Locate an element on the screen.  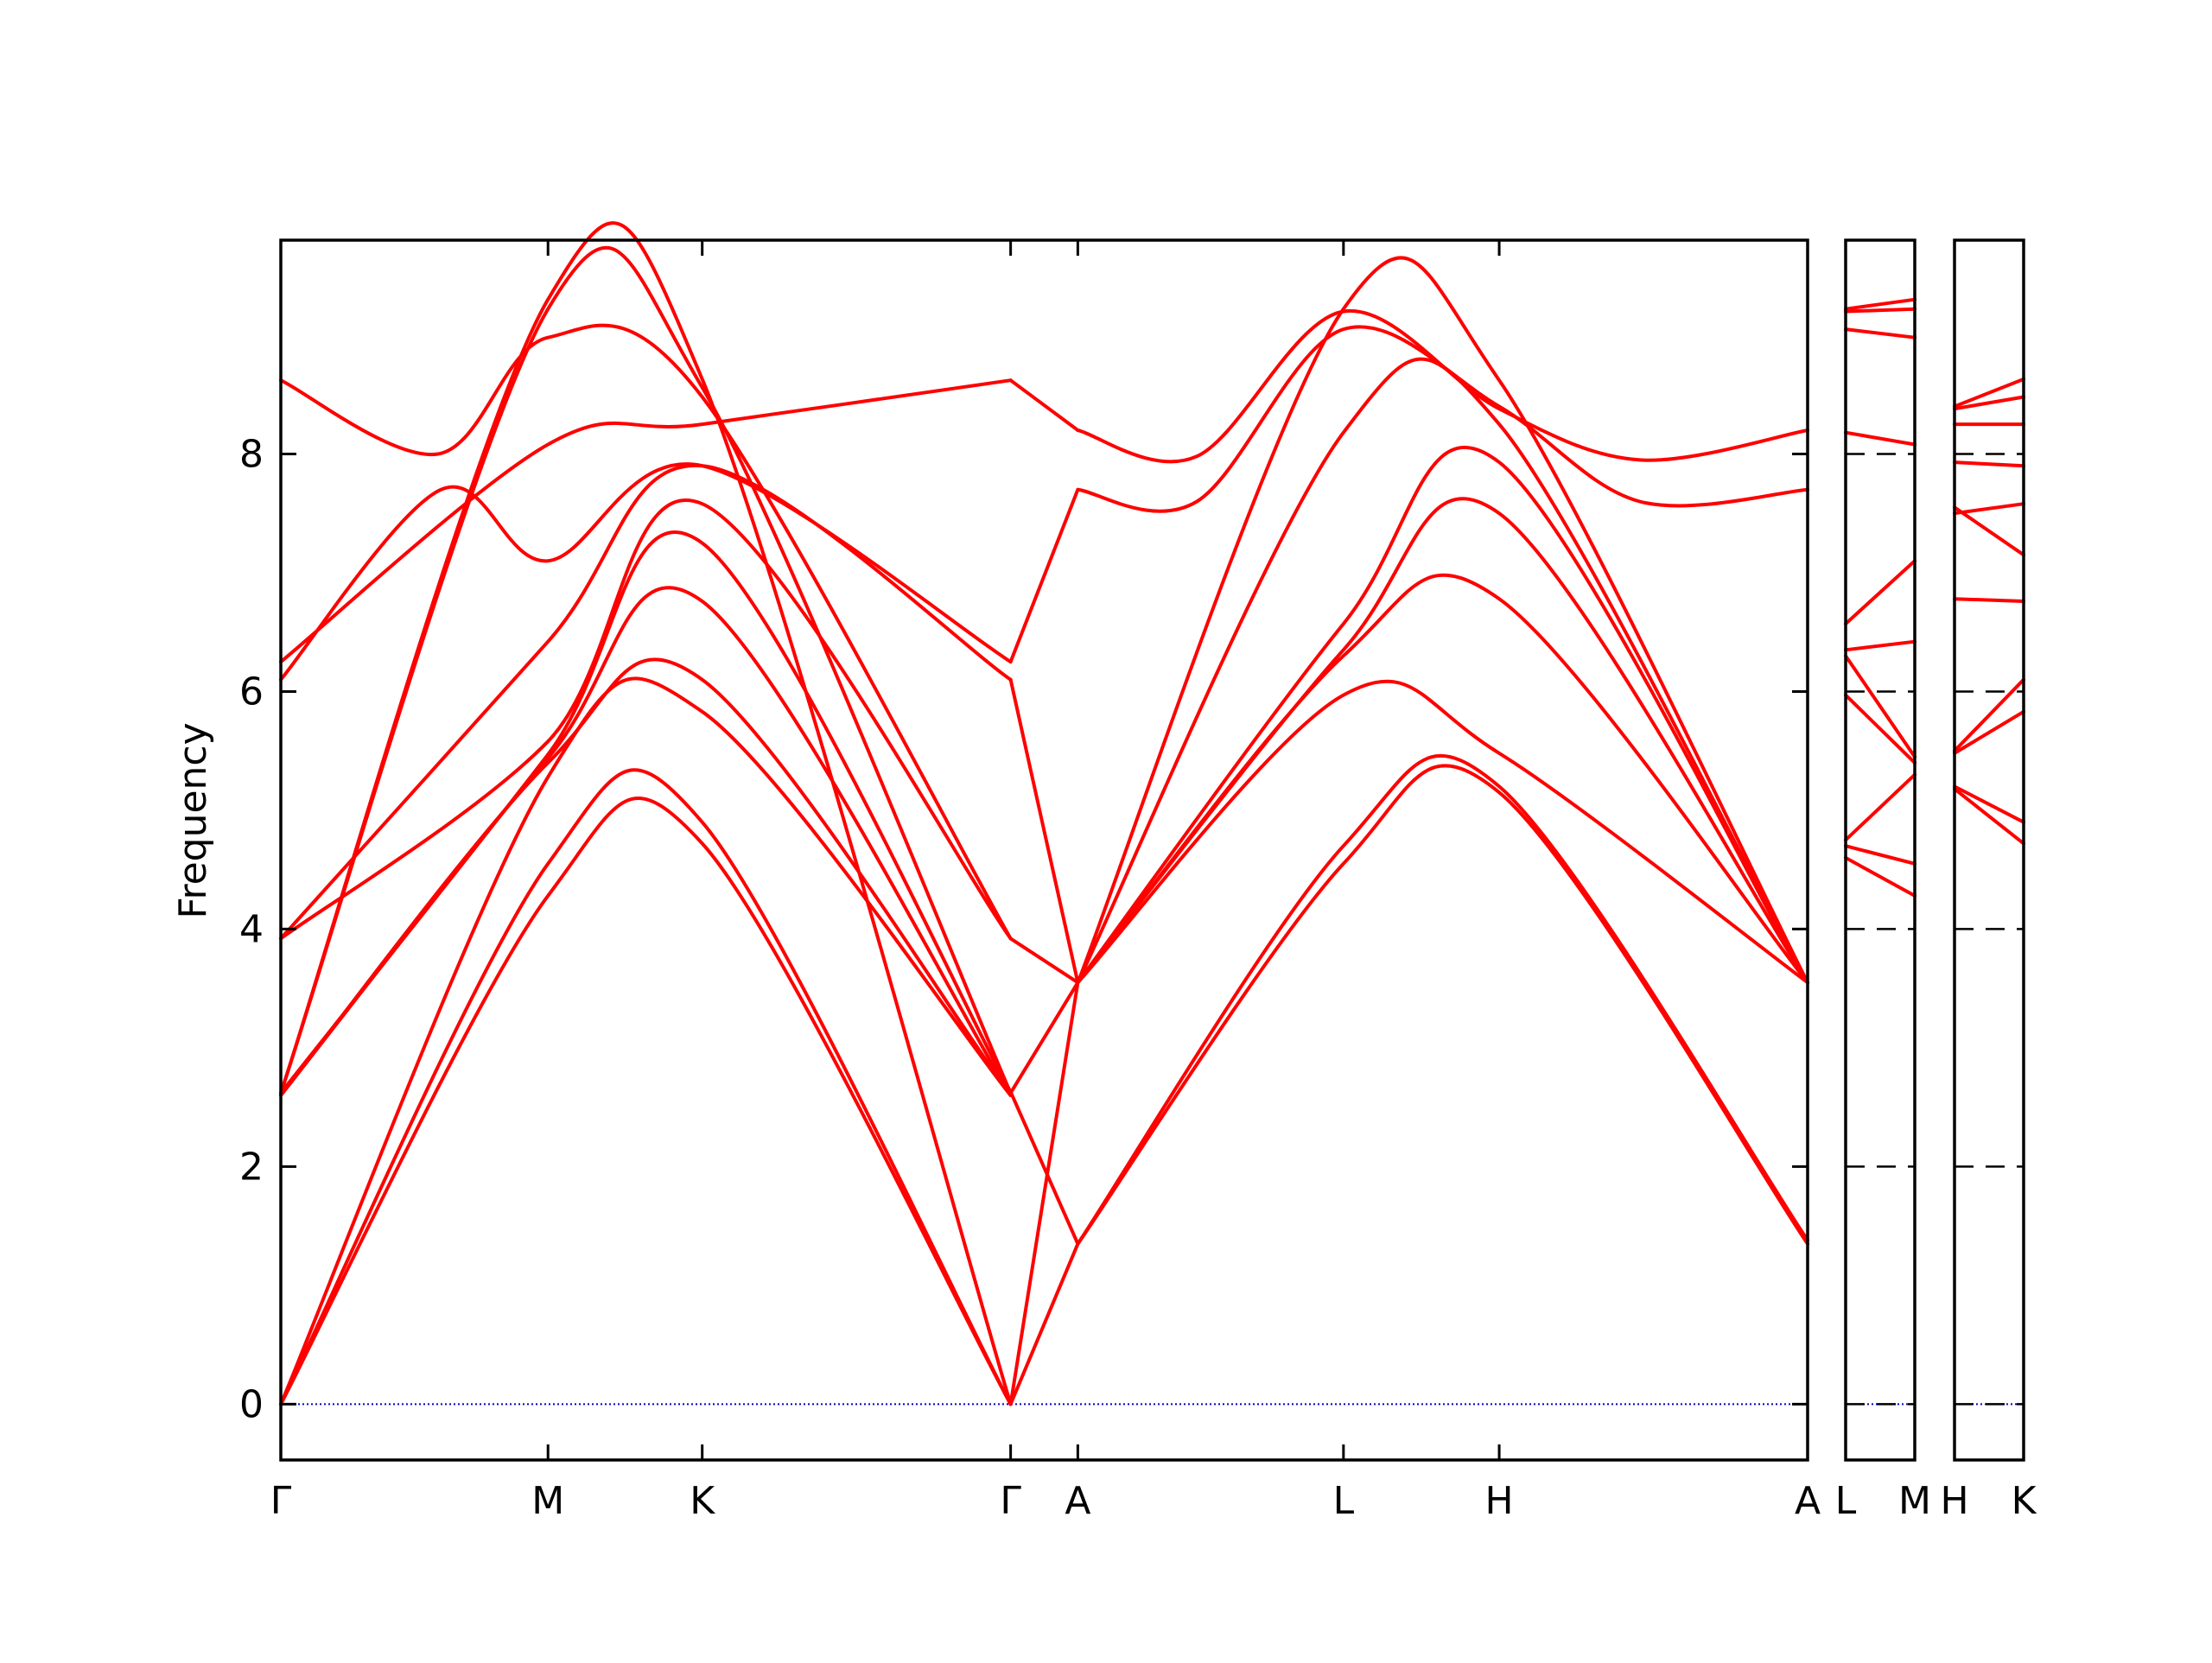
y-tick-label: 2 is located at coordinates (251, 1167).